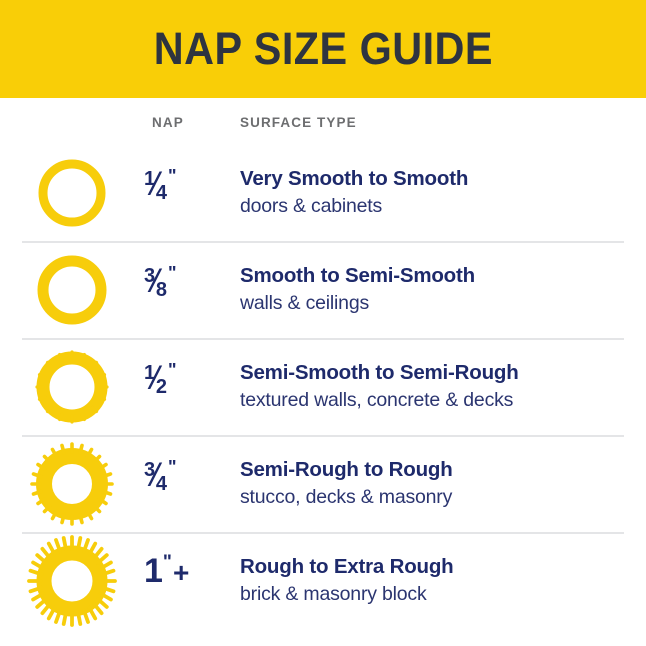 The image size is (646, 646). I want to click on surface-title: Very Smooth to Smooth, so click(354, 179).